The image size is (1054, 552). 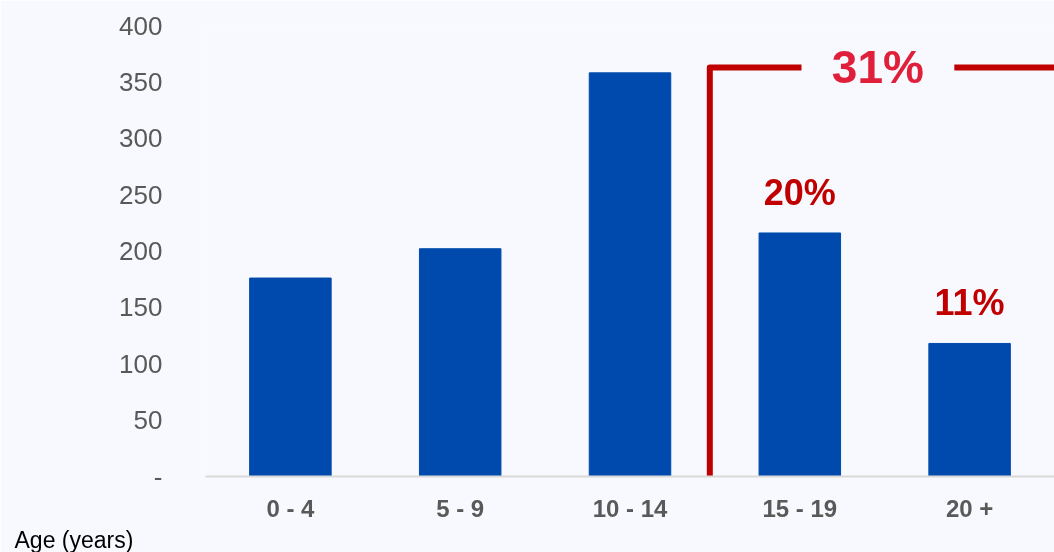 I want to click on y-tick-label: 200, so click(x=141, y=251).